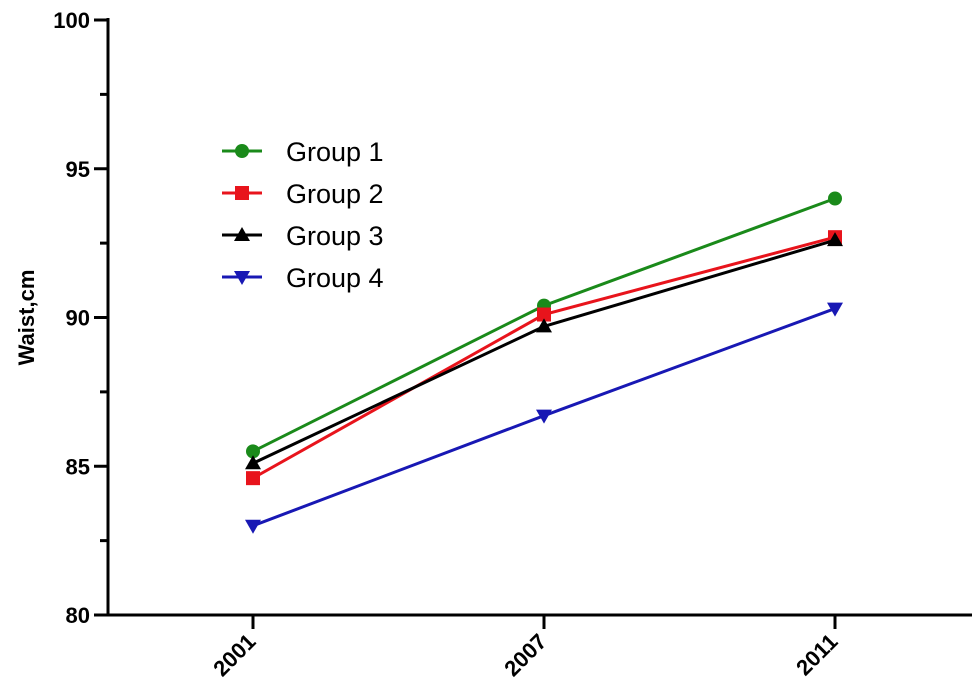 The height and width of the screenshot is (698, 974). I want to click on legend-item-4: Group 4, so click(303, 278).